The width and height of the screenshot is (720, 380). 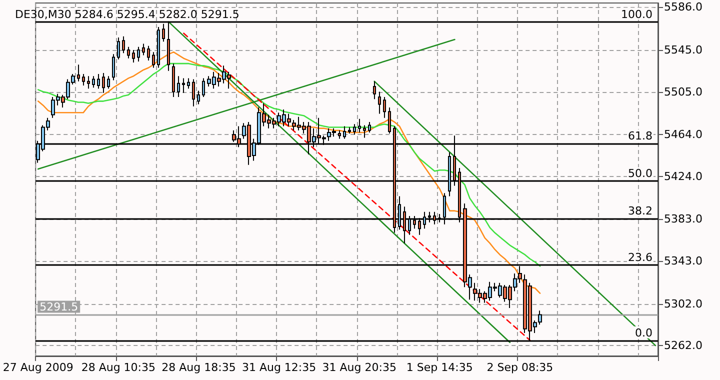 What do you see at coordinates (683, 7) in the screenshot?
I see `y-tick-label: 5586.0` at bounding box center [683, 7].